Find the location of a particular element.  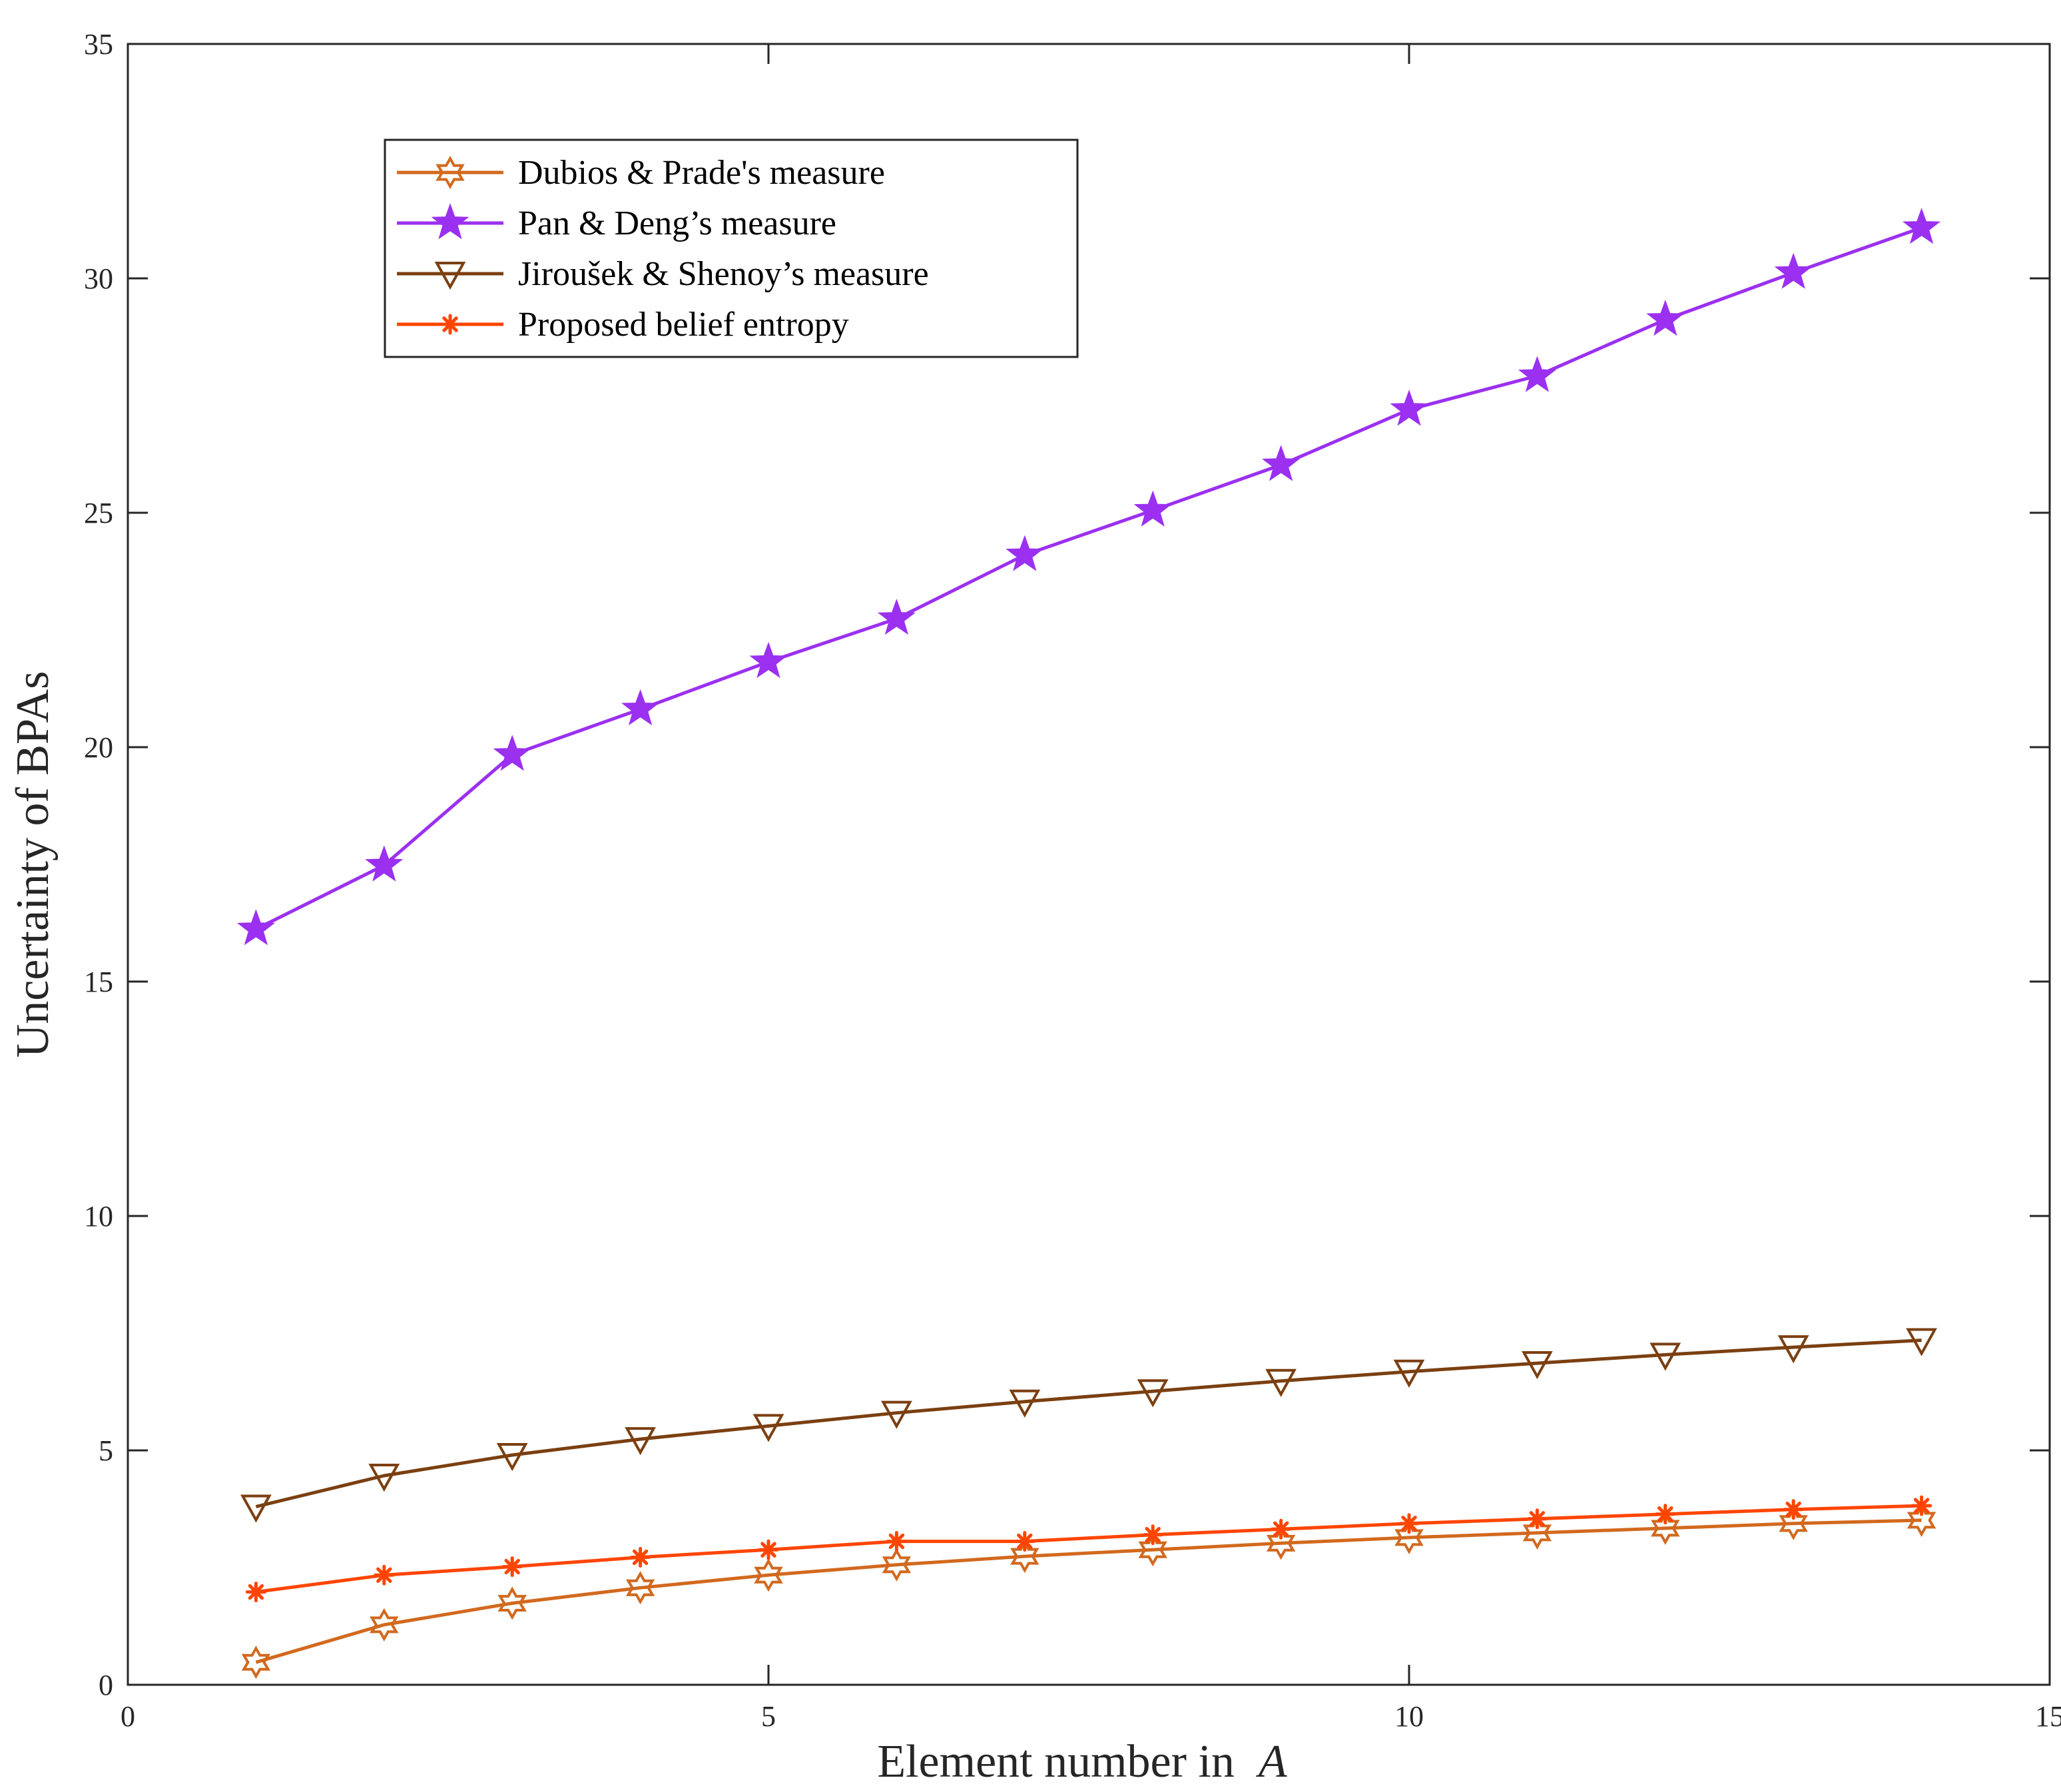

y-tick-label: 25 is located at coordinates (98, 513).